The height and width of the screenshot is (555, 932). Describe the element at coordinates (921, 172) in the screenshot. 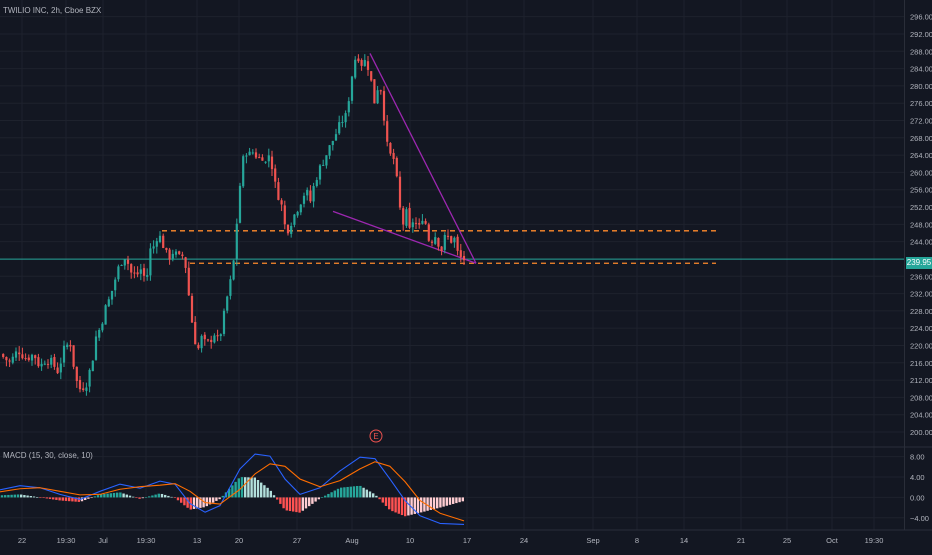

I see `price-tick-label: 260.00` at that location.